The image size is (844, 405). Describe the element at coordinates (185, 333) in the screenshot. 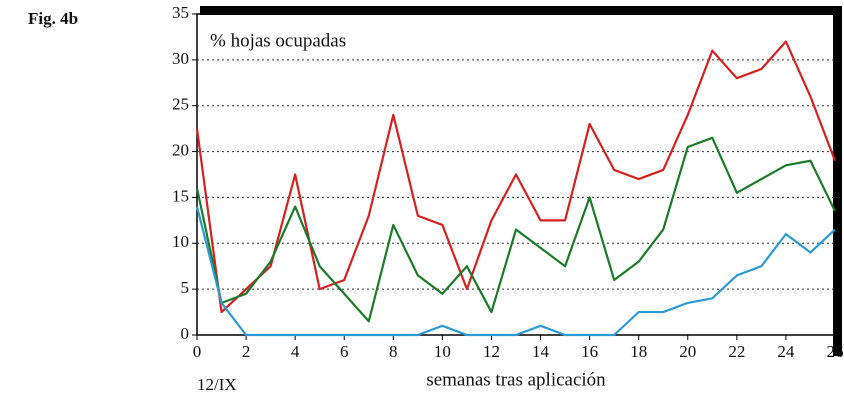

I see `y-tick-label: 0` at that location.